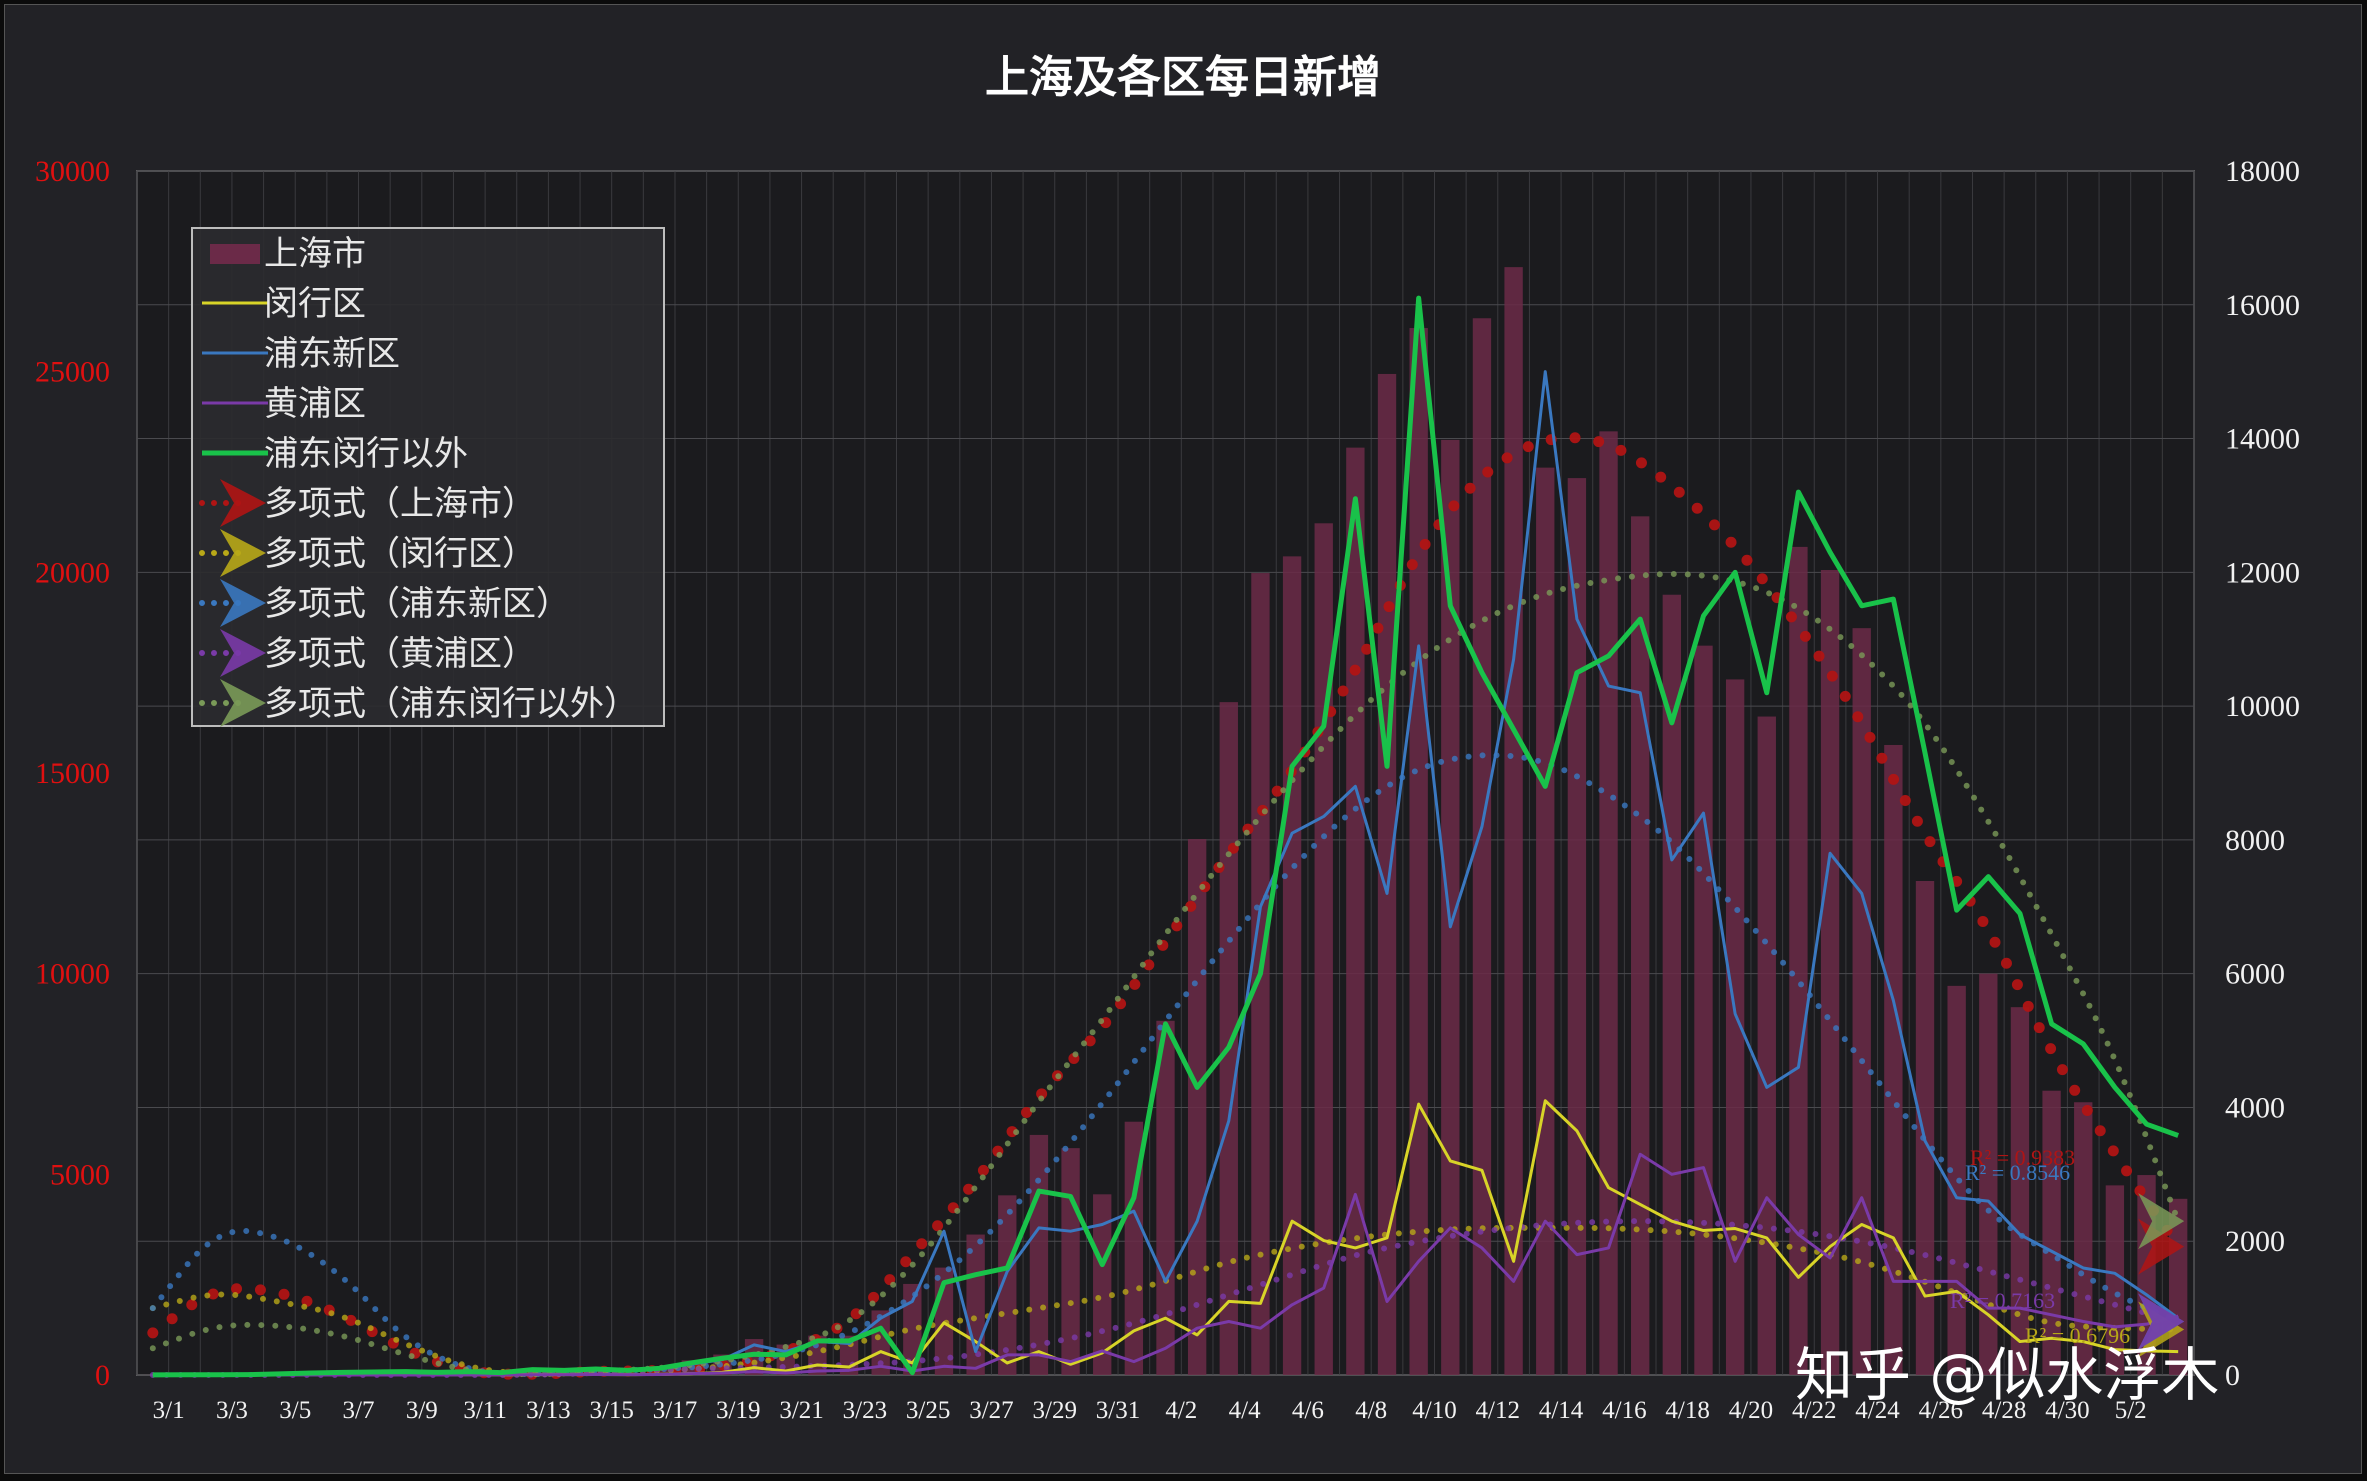 This screenshot has width=2367, height=1481. What do you see at coordinates (400, 654) in the screenshot?
I see `legend-label: 多项式（黄浦区）` at bounding box center [400, 654].